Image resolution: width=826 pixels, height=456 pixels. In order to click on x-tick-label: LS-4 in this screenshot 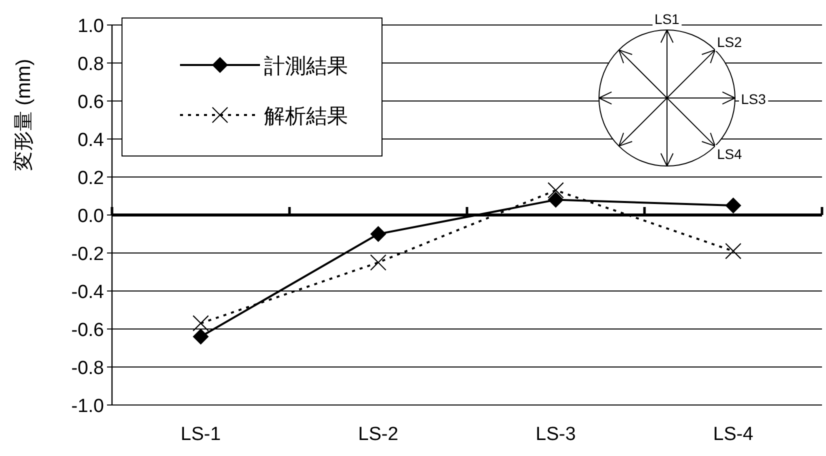, I will do `click(733, 434)`.